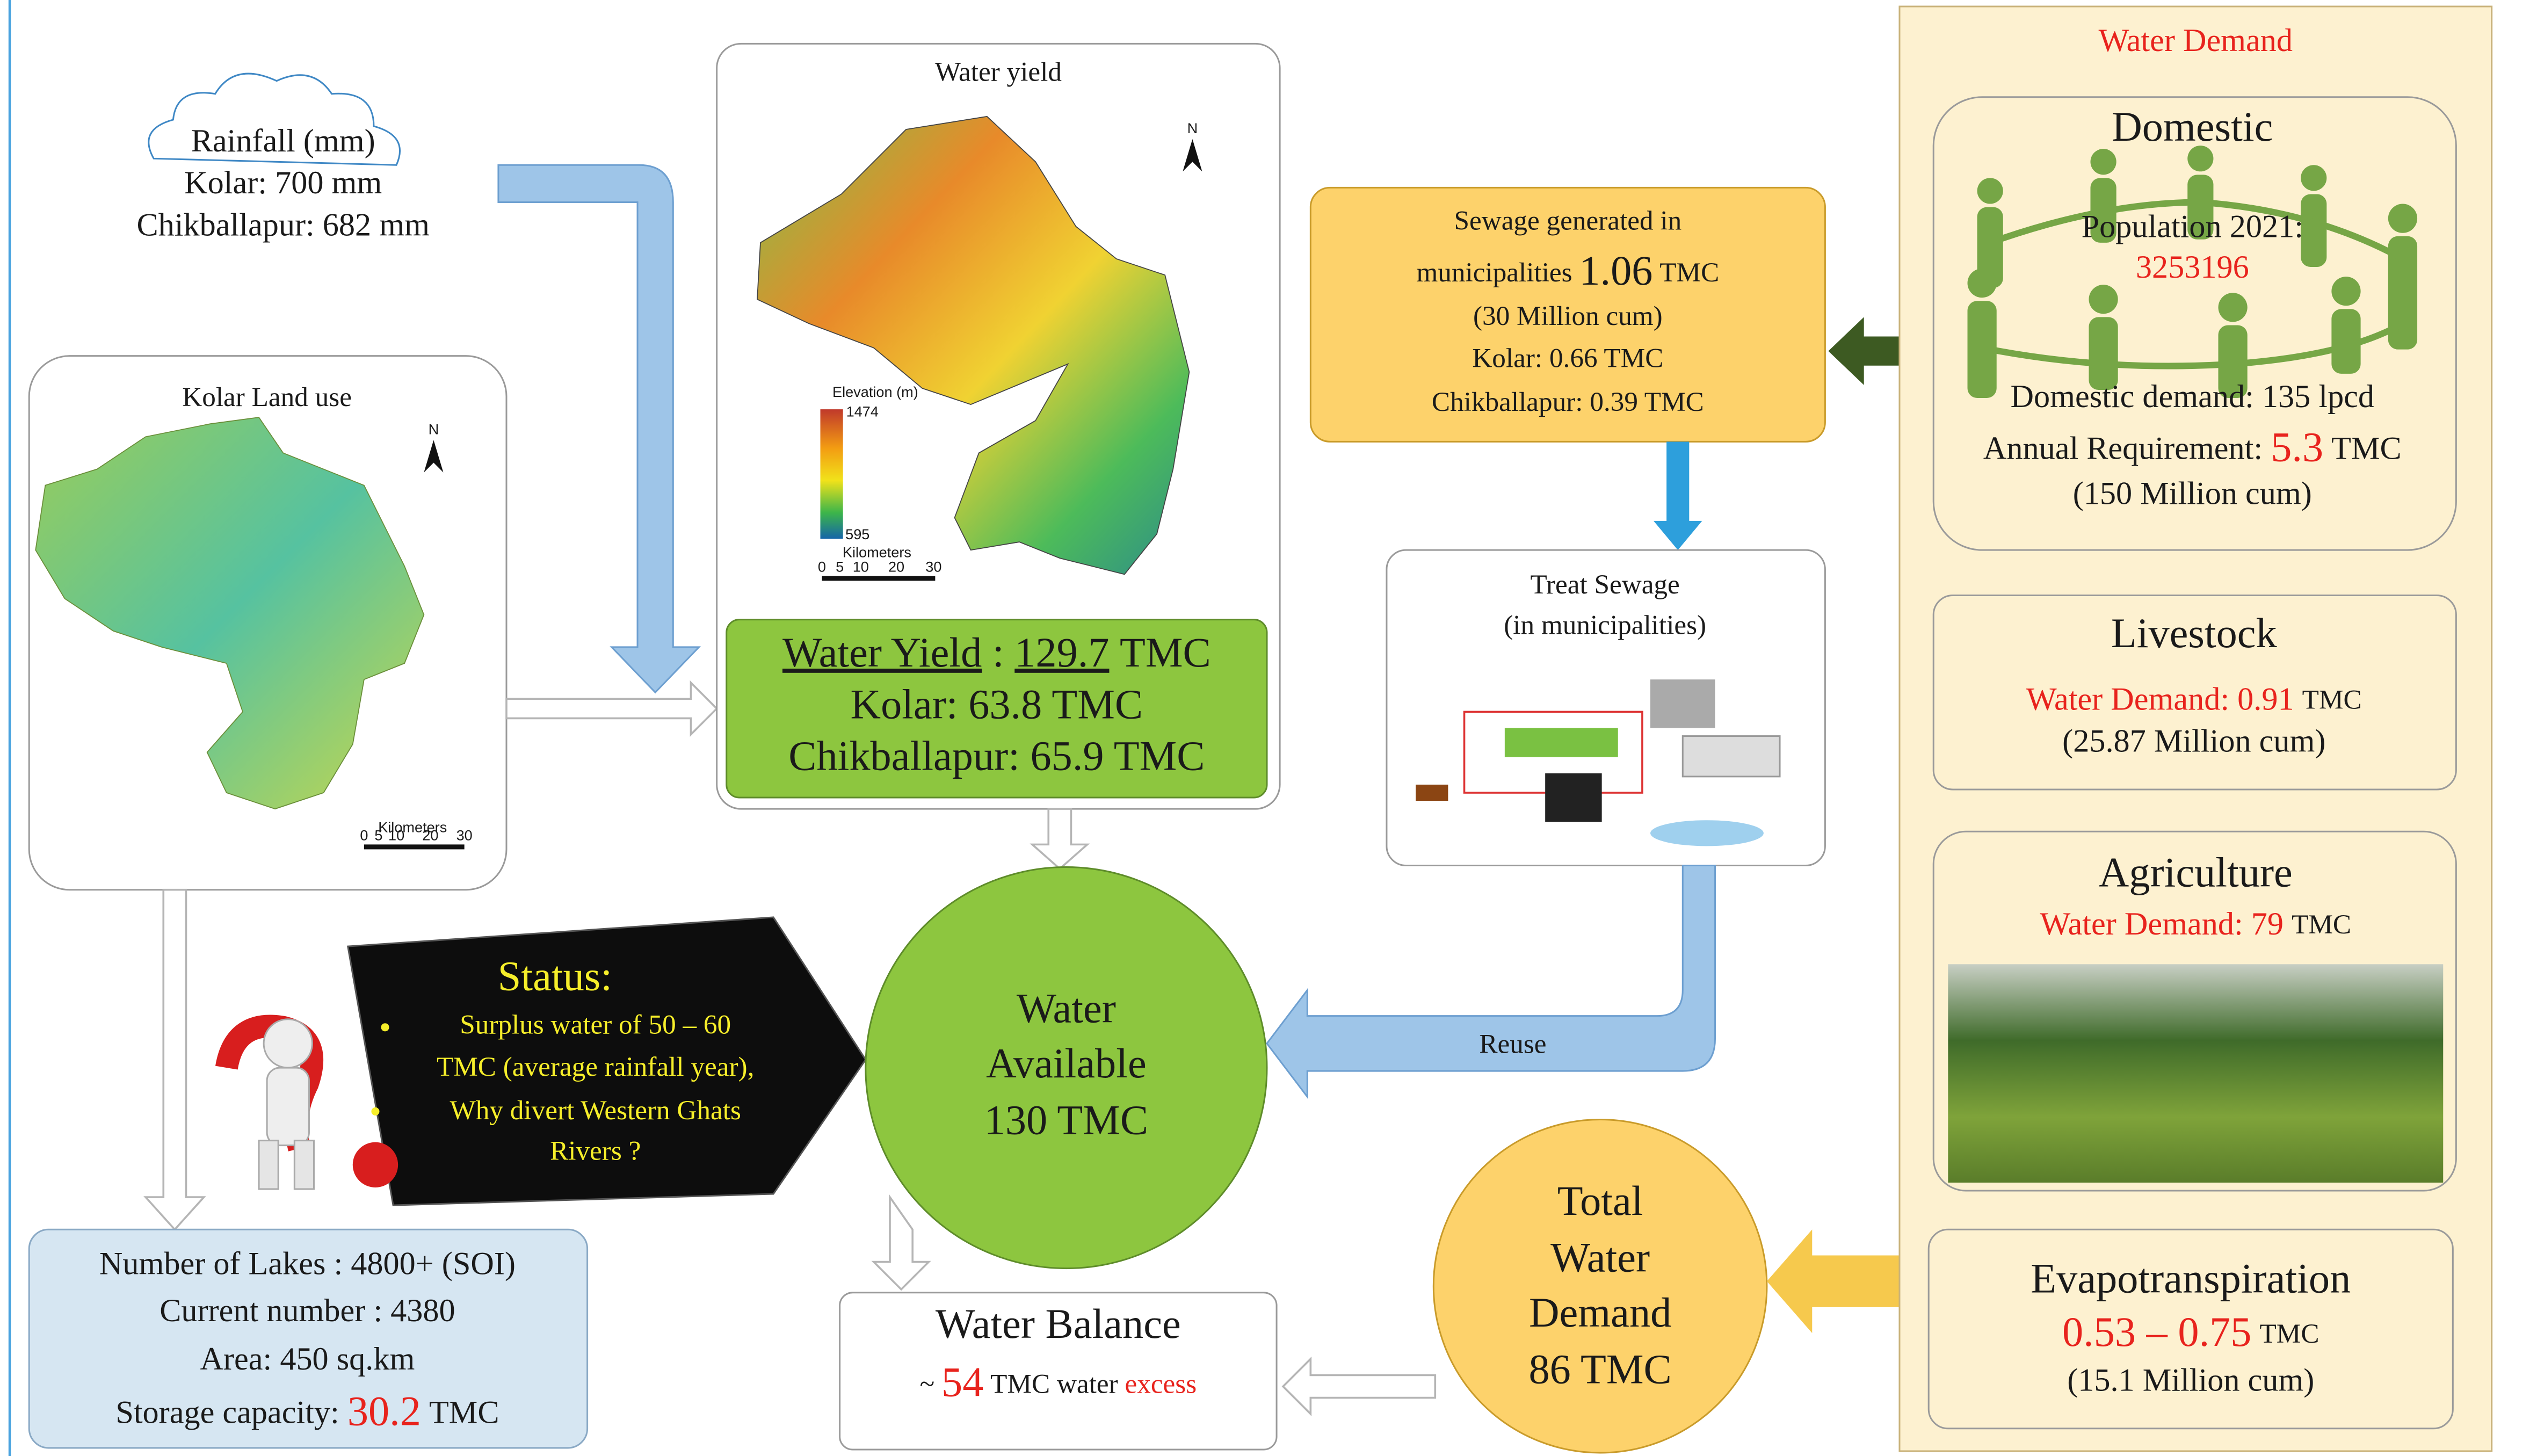  What do you see at coordinates (307, 1102) in the screenshot?
I see `question-figure` at bounding box center [307, 1102].